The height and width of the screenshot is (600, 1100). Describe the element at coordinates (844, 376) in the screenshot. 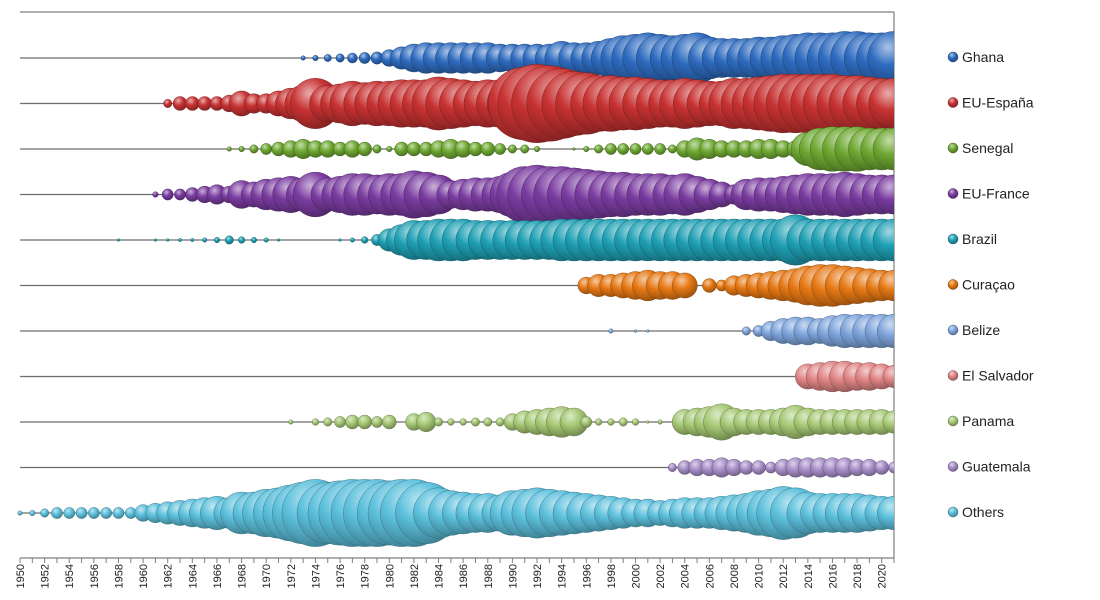

I see `series-el-salvador` at that location.